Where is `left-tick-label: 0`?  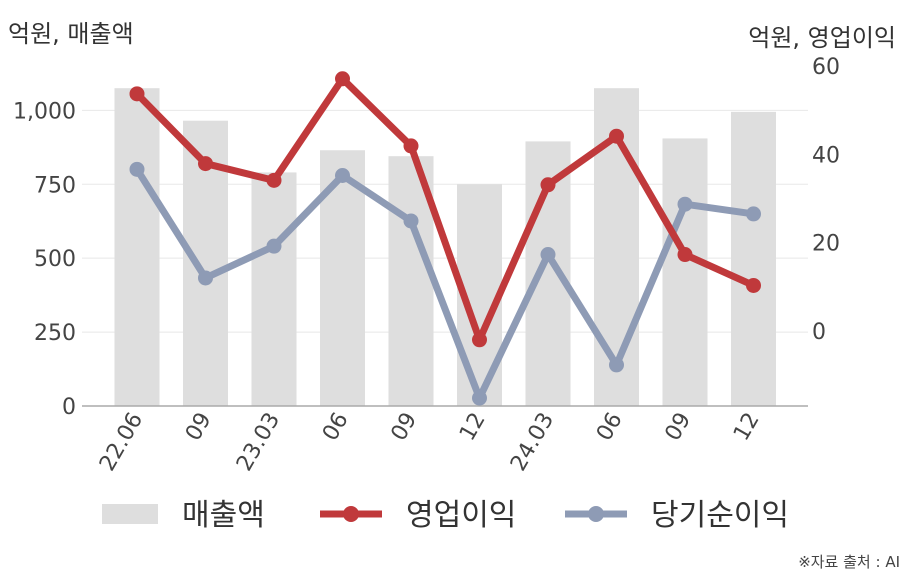 left-tick-label: 0 is located at coordinates (69, 407).